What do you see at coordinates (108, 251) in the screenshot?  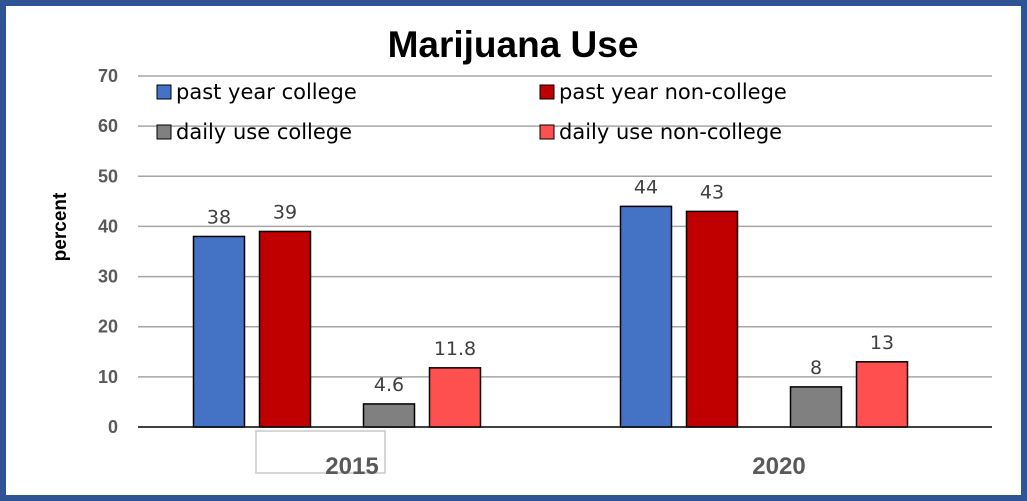 I see `y-axis-ticks: 0 10 20 30 40 50 60 70` at bounding box center [108, 251].